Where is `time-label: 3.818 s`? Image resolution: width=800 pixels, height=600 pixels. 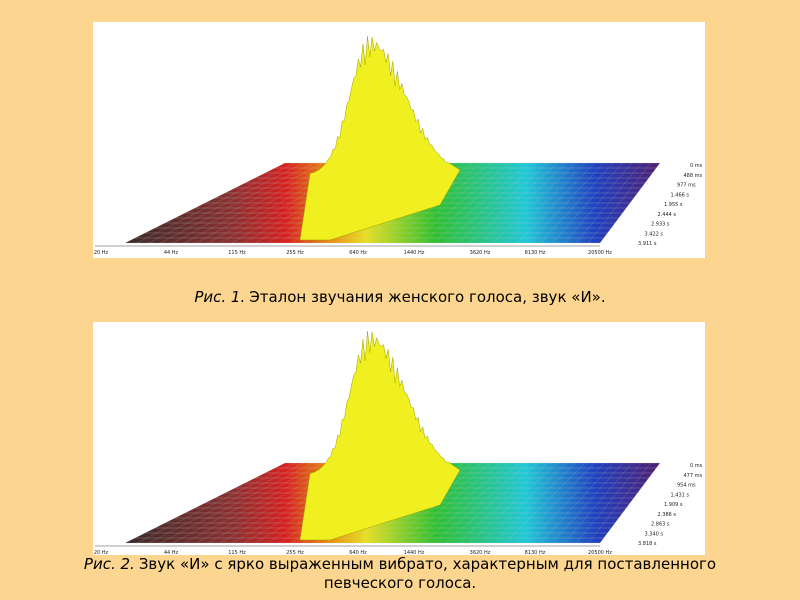 time-label: 3.818 s is located at coordinates (647, 544).